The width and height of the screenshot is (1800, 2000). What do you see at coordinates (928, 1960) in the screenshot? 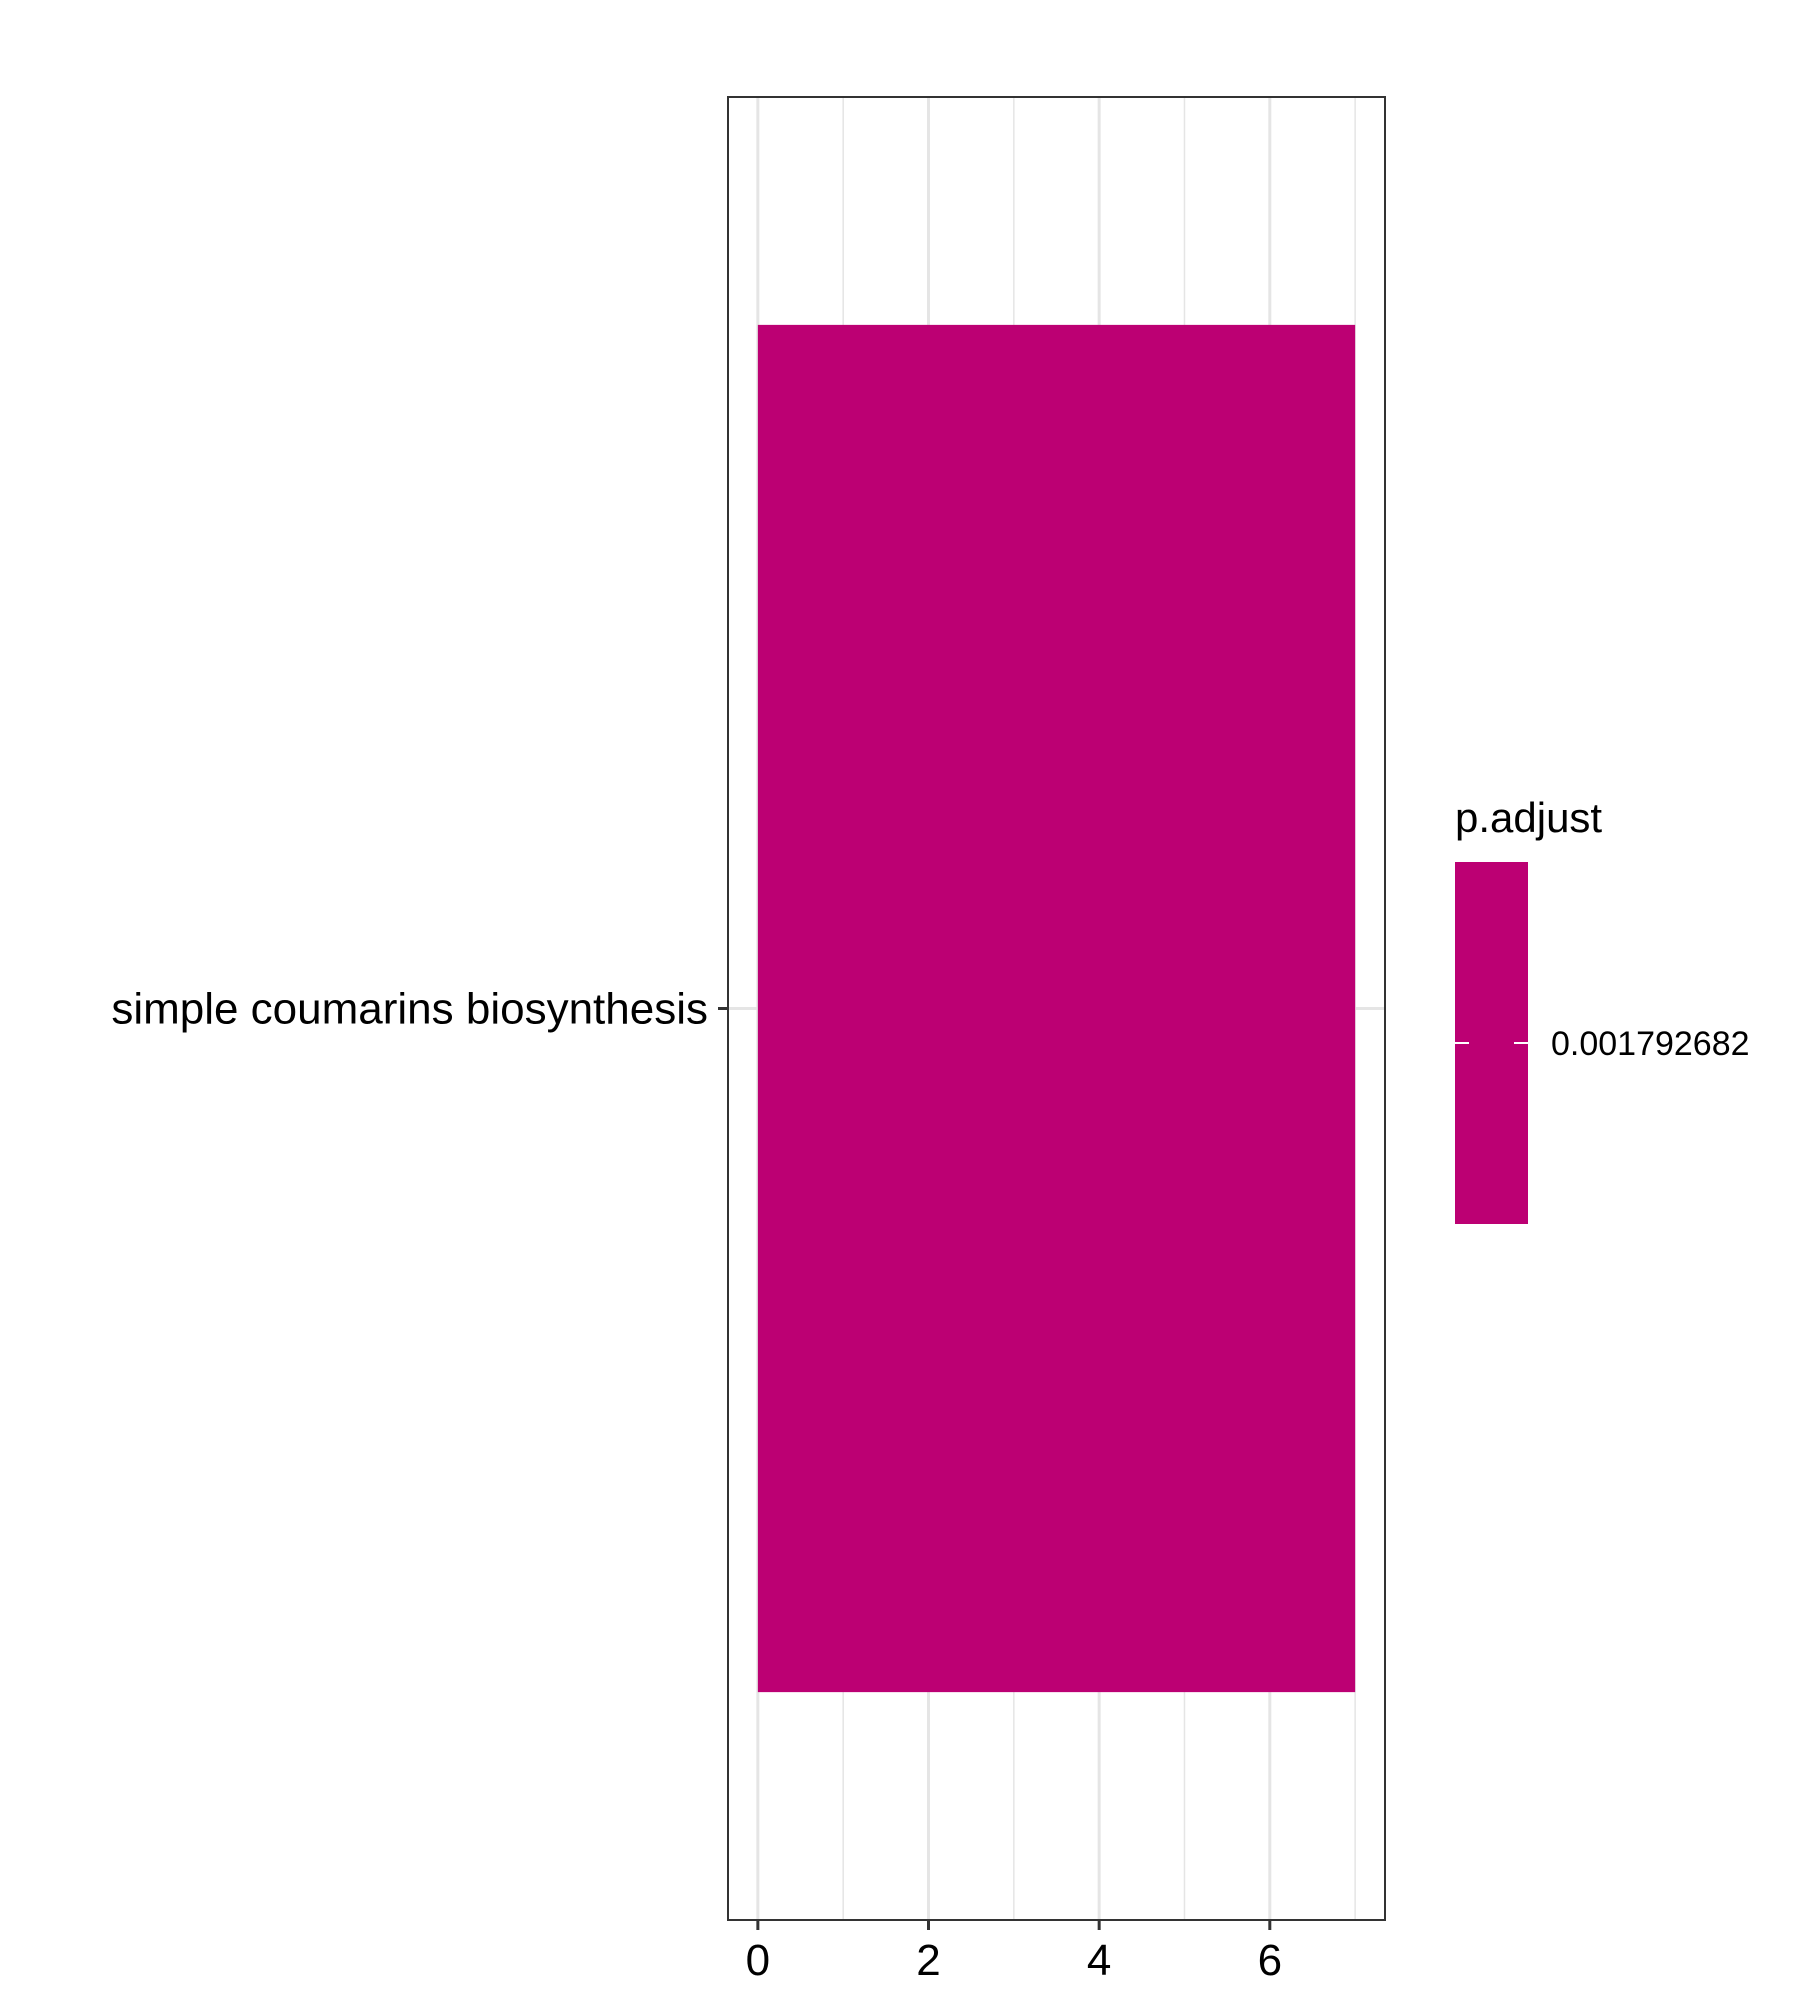
I see `x-tick-label: 2` at bounding box center [928, 1960].